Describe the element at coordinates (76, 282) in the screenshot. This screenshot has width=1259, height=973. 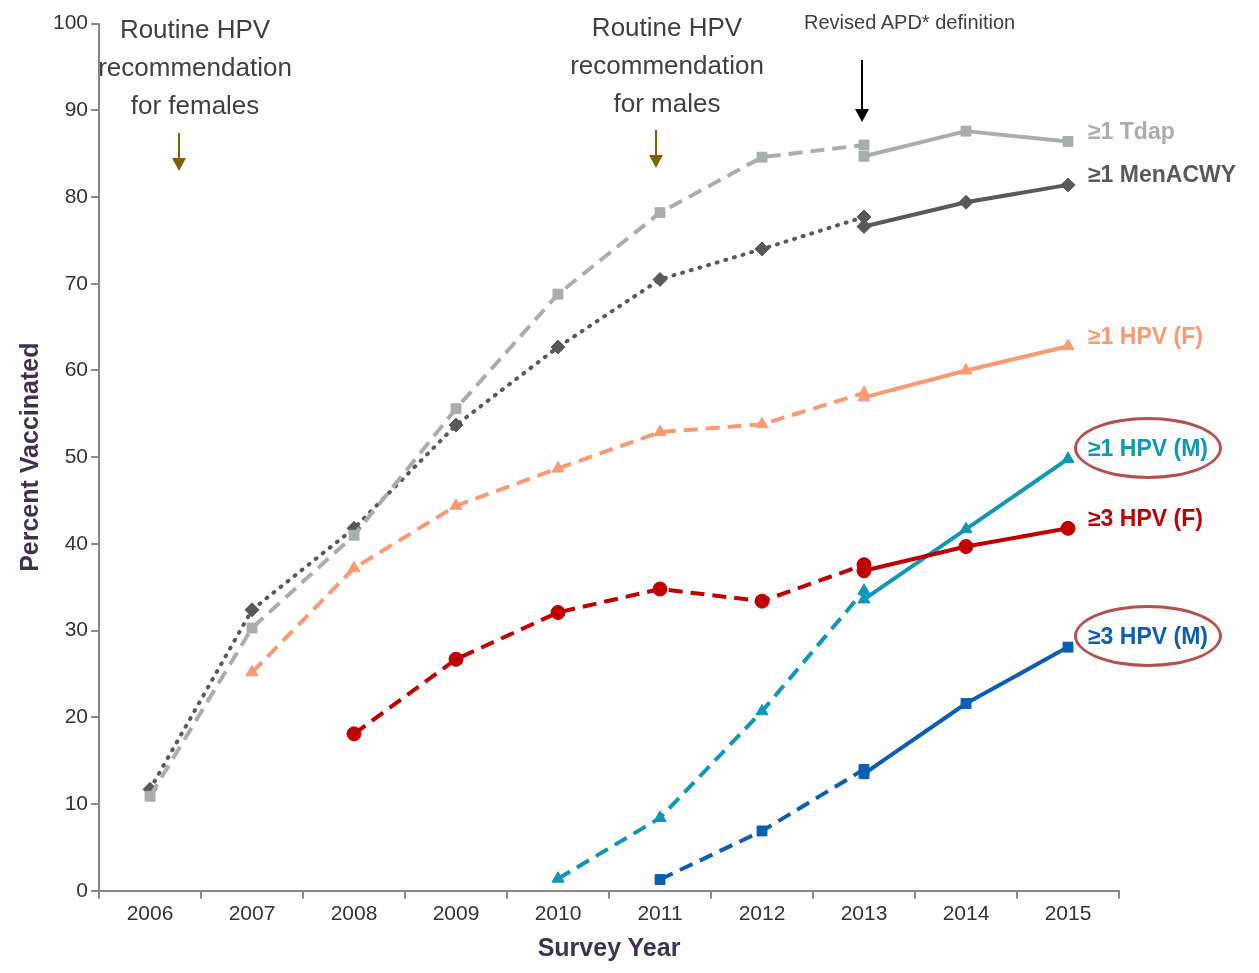
I see `y-tick-label: 70` at that location.